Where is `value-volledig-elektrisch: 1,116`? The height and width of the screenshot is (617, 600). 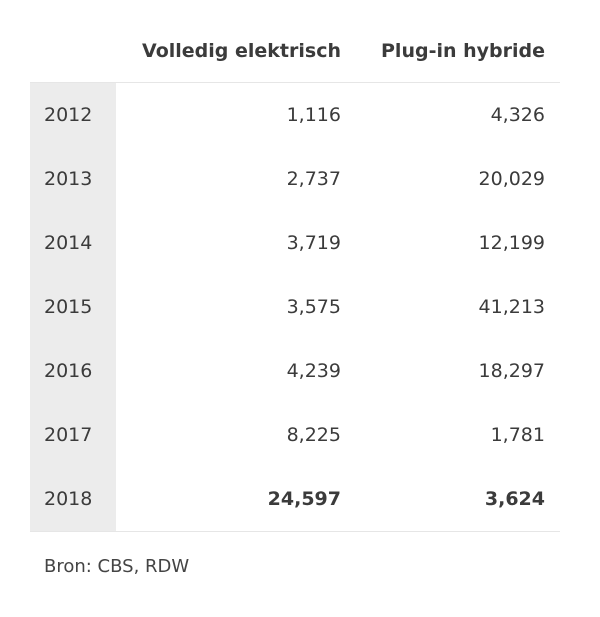 value-volledig-elektrisch: 1,116 is located at coordinates (313, 115).